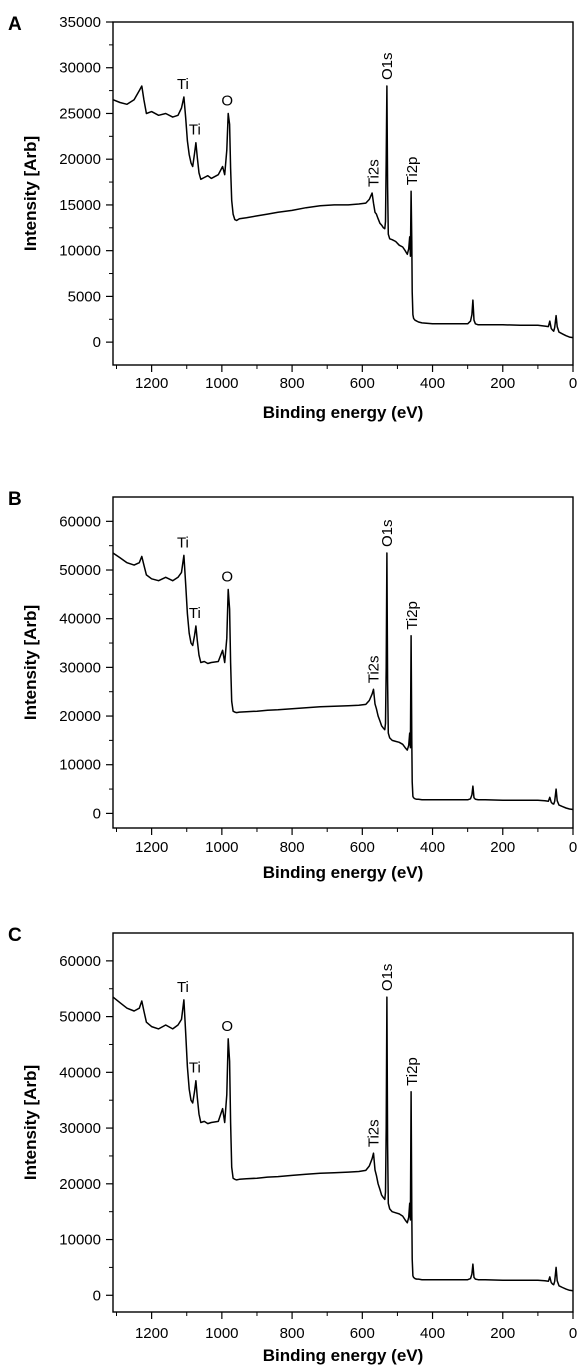 The image size is (577, 1370). What do you see at coordinates (573, 383) in the screenshot?
I see `panel-a-xtick-label: 0` at bounding box center [573, 383].